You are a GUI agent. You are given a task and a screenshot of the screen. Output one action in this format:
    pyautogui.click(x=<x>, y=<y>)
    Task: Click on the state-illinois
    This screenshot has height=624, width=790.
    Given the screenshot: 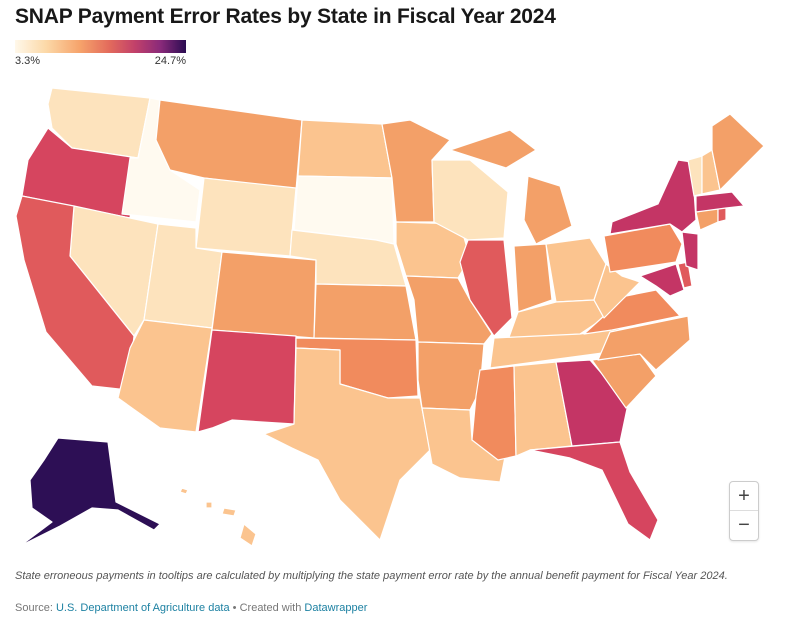 What is the action you would take?
    pyautogui.click(x=486, y=288)
    